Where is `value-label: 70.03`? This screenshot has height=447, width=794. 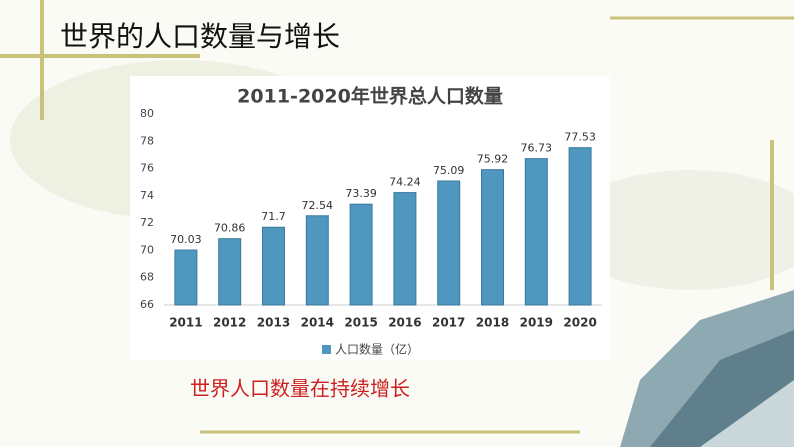 value-label: 70.03 is located at coordinates (186, 239).